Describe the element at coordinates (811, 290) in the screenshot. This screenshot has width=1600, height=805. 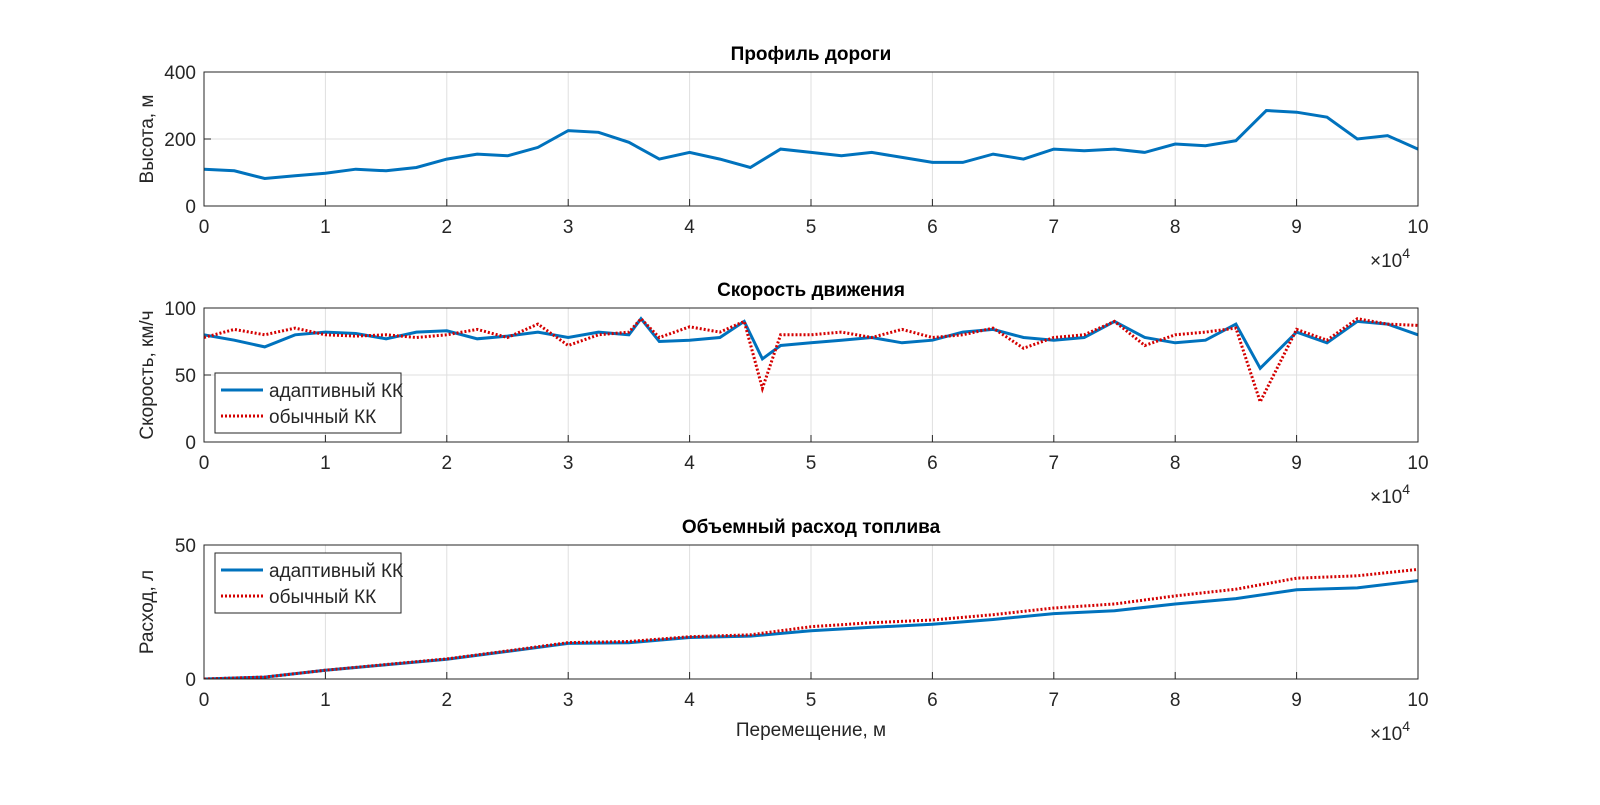
I see `chart-title: Скорость движения` at that location.